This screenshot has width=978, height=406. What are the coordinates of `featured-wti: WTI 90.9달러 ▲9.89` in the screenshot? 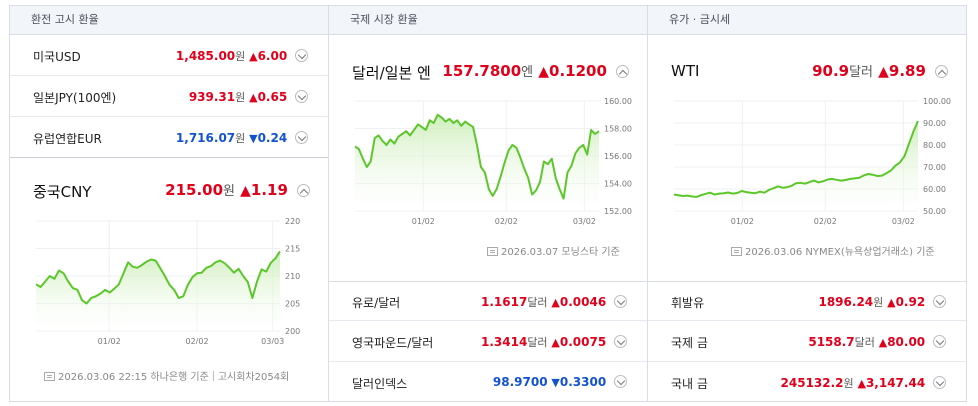 It's located at (807, 74).